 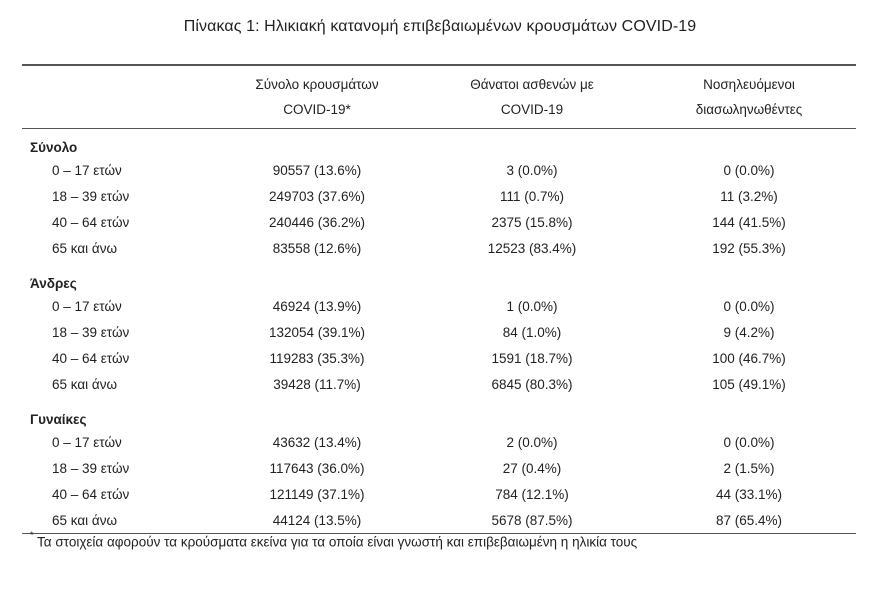 I want to click on footnote-marker: *, so click(x=32, y=535).